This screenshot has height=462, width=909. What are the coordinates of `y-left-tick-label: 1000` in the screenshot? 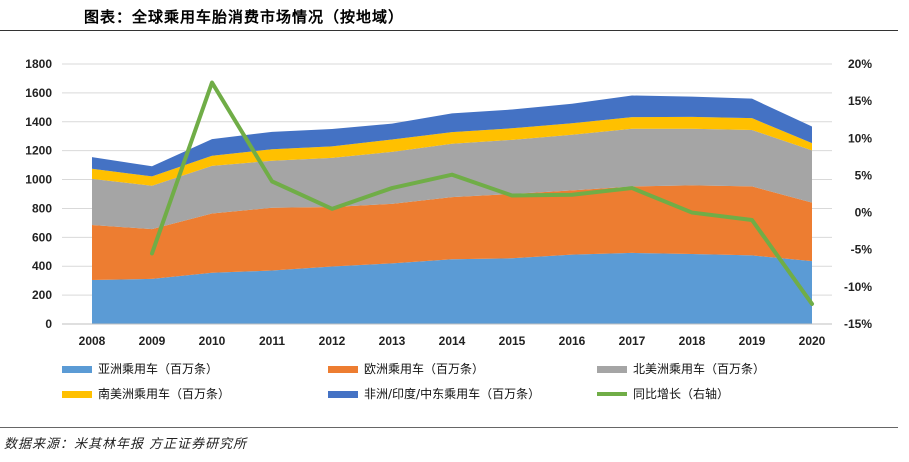 It's located at (38, 180).